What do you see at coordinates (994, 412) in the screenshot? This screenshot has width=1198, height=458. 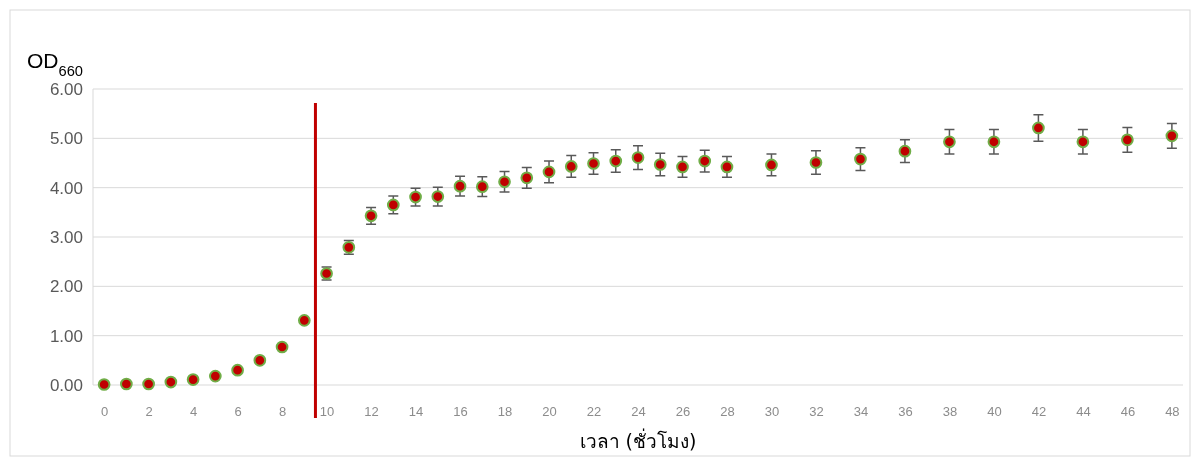 I see `x-tick-label: 40` at bounding box center [994, 412].